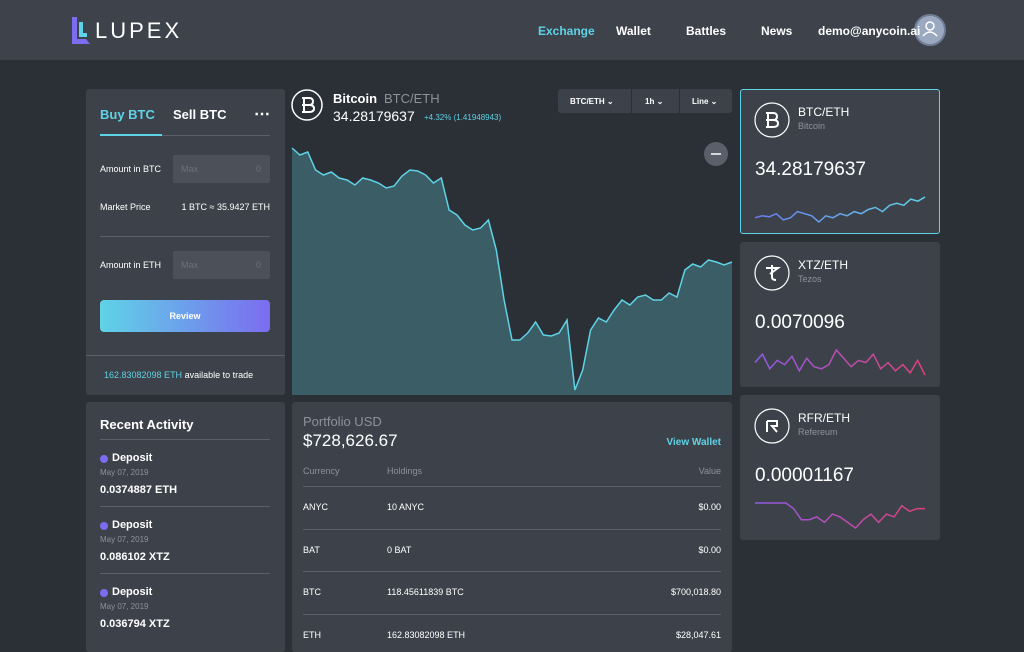  What do you see at coordinates (512, 30) in the screenshot?
I see `header` at bounding box center [512, 30].